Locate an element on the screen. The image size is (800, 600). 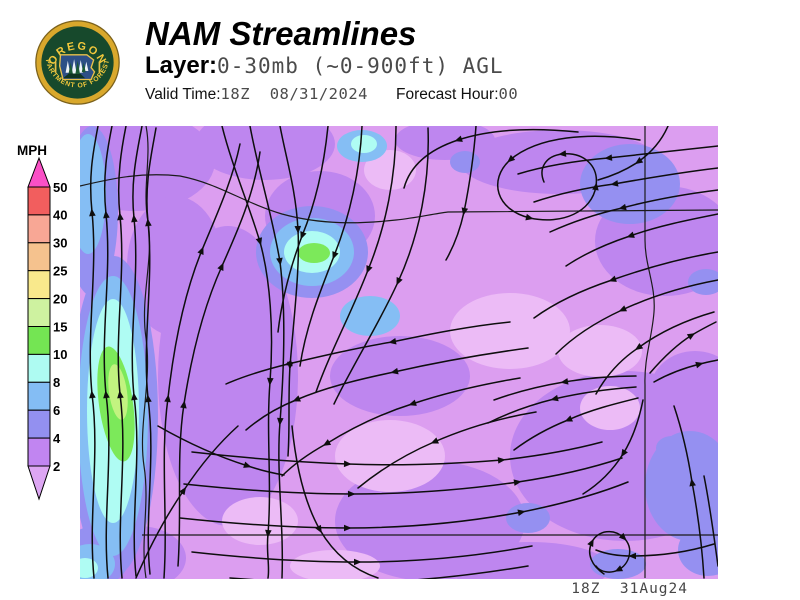
wind-speed-legend: MPH 50 40 30 25 20 15 10 8 6 4 2 is located at coordinates (42, 322).